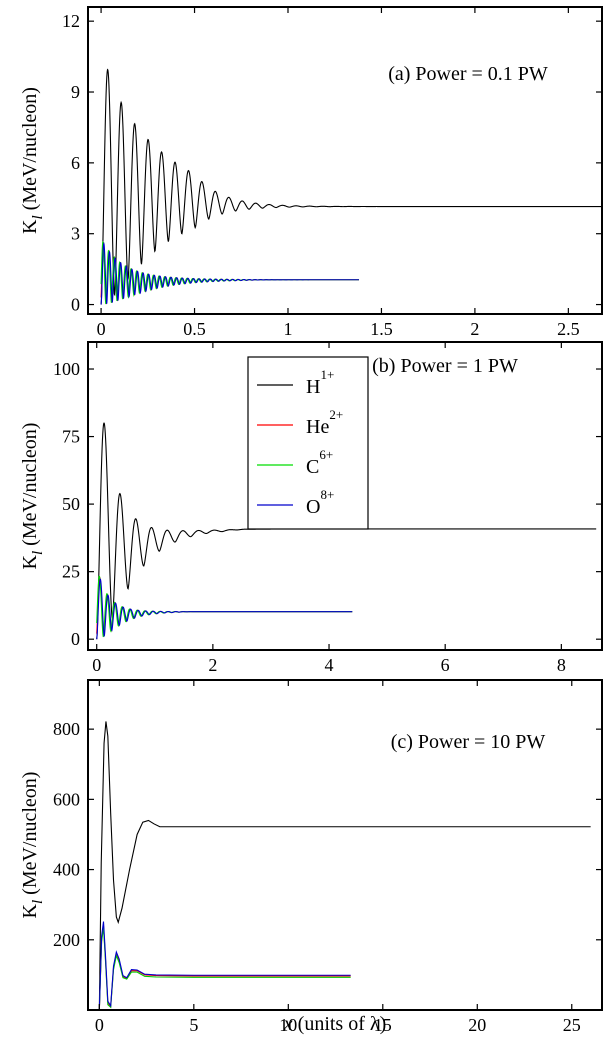 The image size is (603, 1039). Describe the element at coordinates (194, 329) in the screenshot. I see `x-tick-label: 0.5` at that location.